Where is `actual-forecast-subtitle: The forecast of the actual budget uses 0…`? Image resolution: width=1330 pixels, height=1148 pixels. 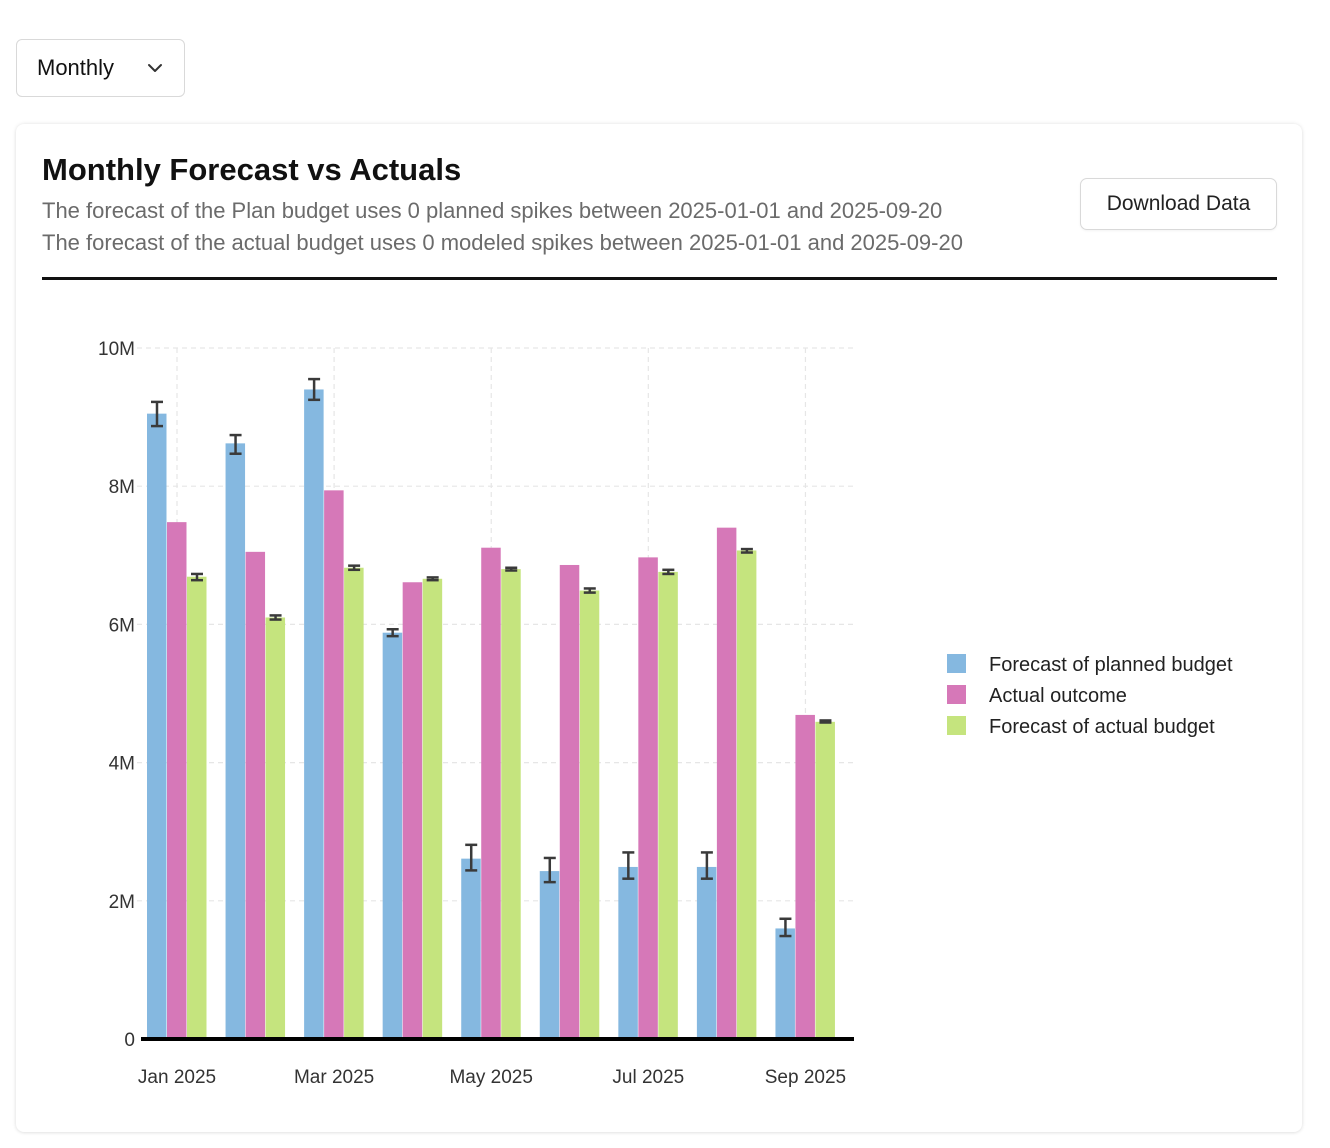 actual-forecast-subtitle: The forecast of the actual budget uses 0… is located at coordinates (502, 242).